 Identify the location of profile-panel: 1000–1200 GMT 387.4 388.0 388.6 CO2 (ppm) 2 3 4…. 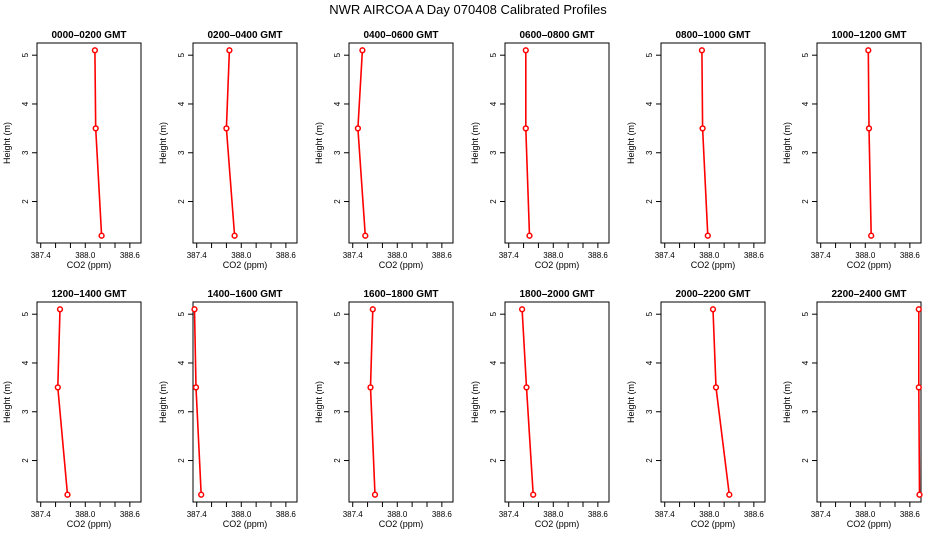
(852, 150).